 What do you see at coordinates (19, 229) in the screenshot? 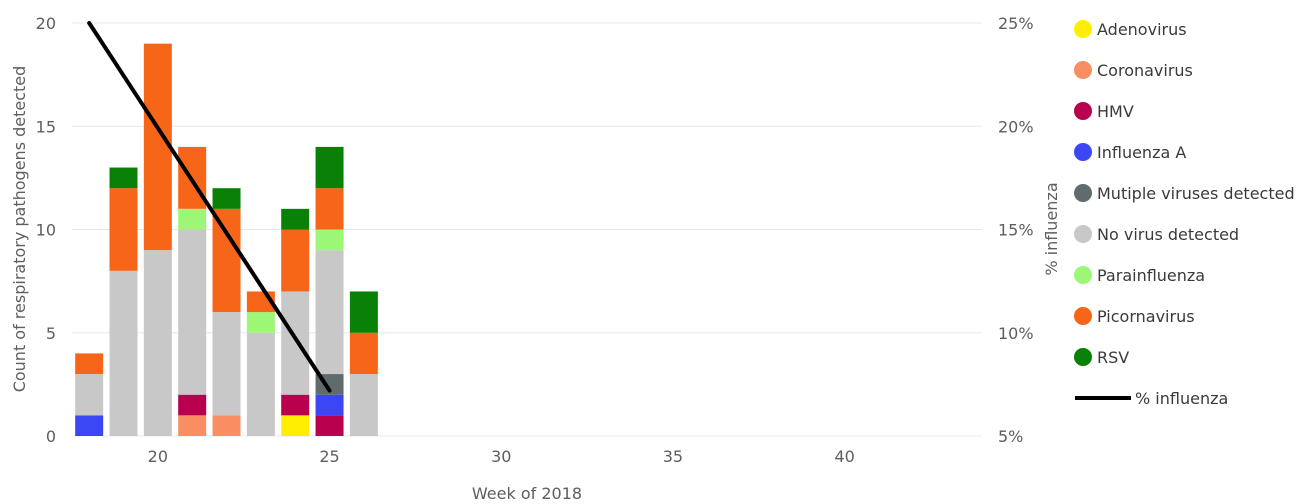
I see `y-axis-title: Count of respiratory pathogens detected` at bounding box center [19, 229].